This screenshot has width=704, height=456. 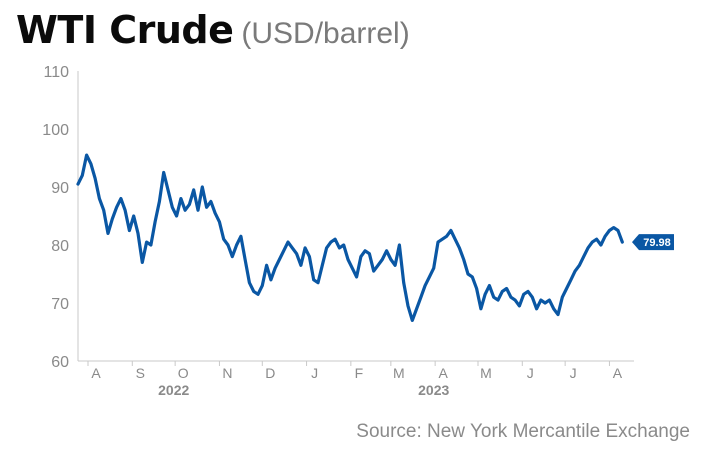 What do you see at coordinates (183, 373) in the screenshot?
I see `x-tick-label: O` at bounding box center [183, 373].